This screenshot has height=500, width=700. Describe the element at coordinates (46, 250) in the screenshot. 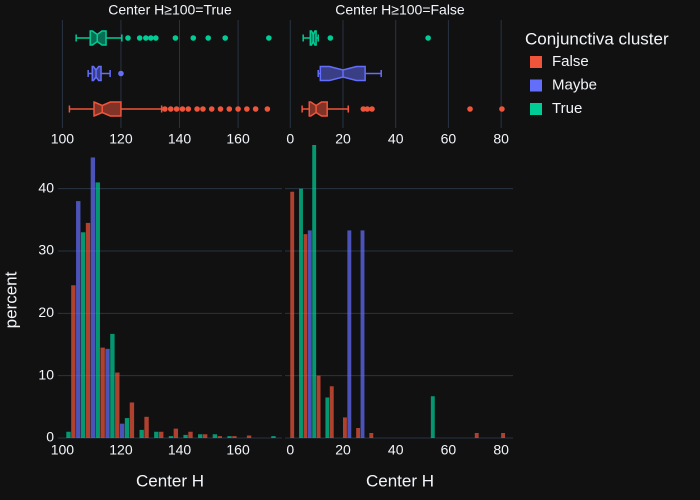

I see `y-tick-label: 30` at that location.